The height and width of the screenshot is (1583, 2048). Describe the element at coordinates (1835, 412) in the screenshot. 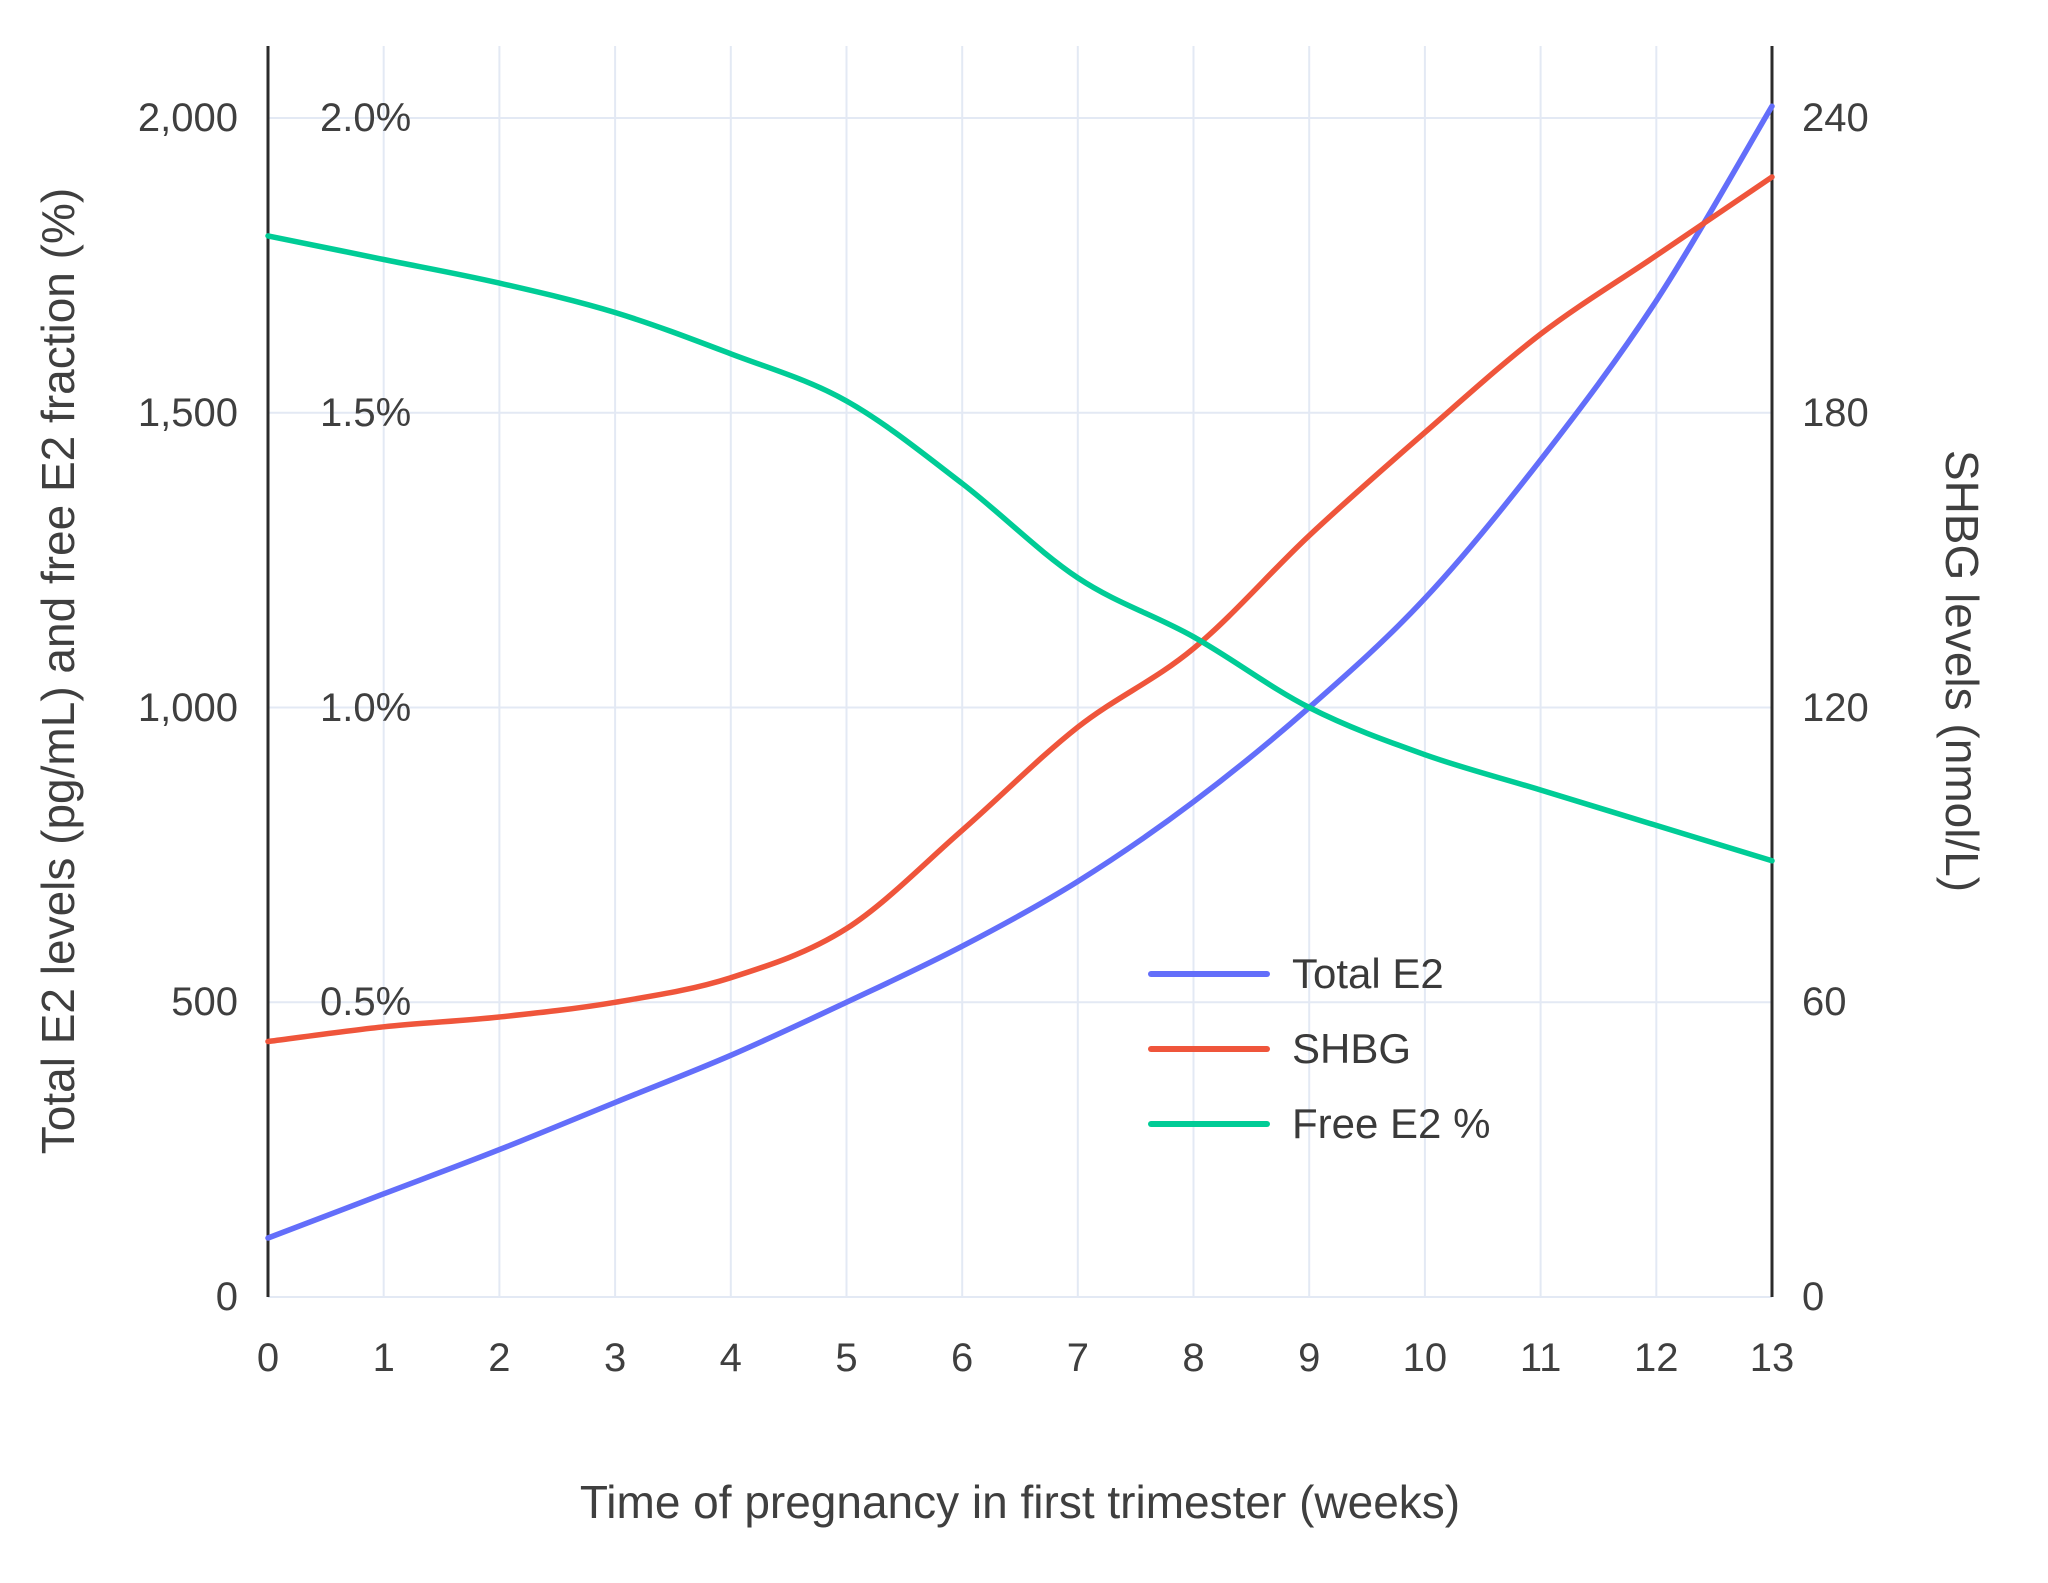

I see `y-tick-right: 180` at that location.